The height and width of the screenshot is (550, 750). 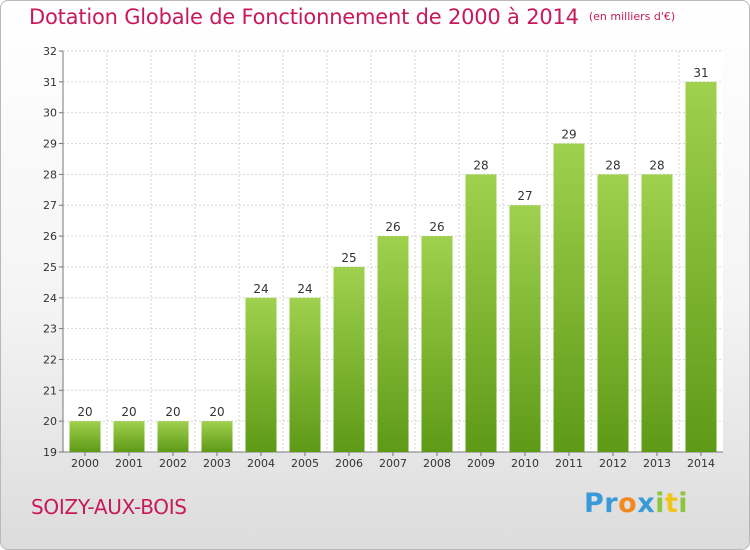 What do you see at coordinates (50, 298) in the screenshot?
I see `y-tick-label: 24` at bounding box center [50, 298].